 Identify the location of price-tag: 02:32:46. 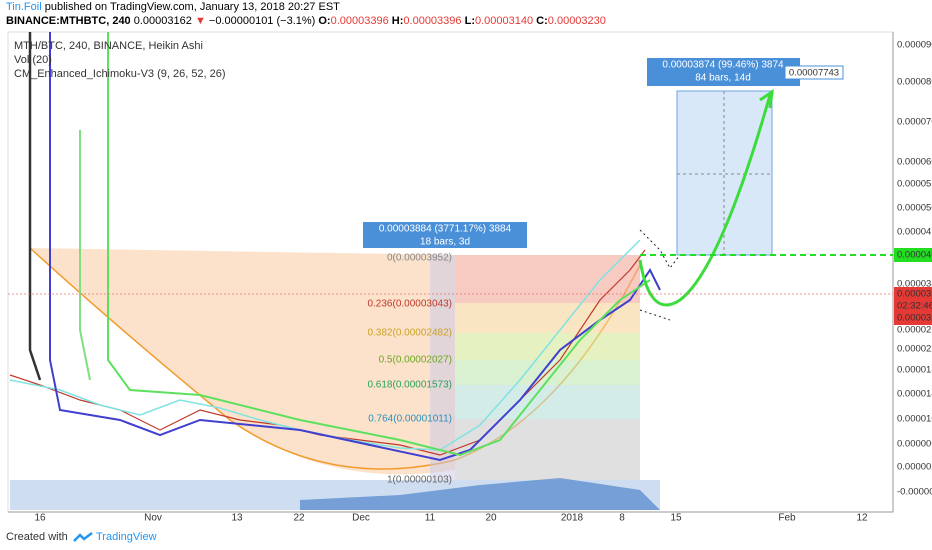
(914, 306).